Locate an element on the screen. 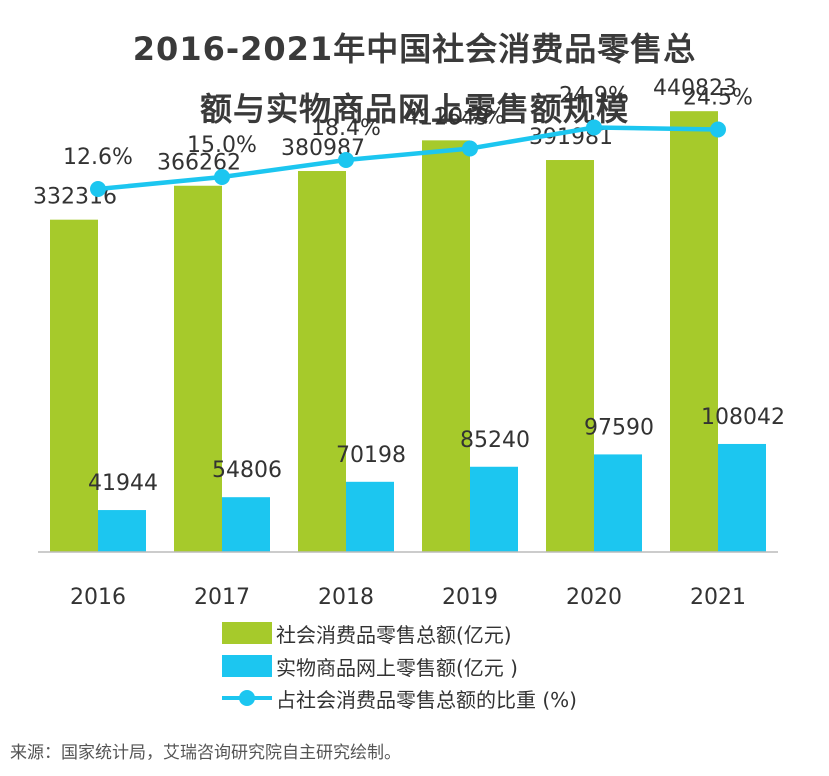  bar-online-retail-2017 is located at coordinates (246, 524).